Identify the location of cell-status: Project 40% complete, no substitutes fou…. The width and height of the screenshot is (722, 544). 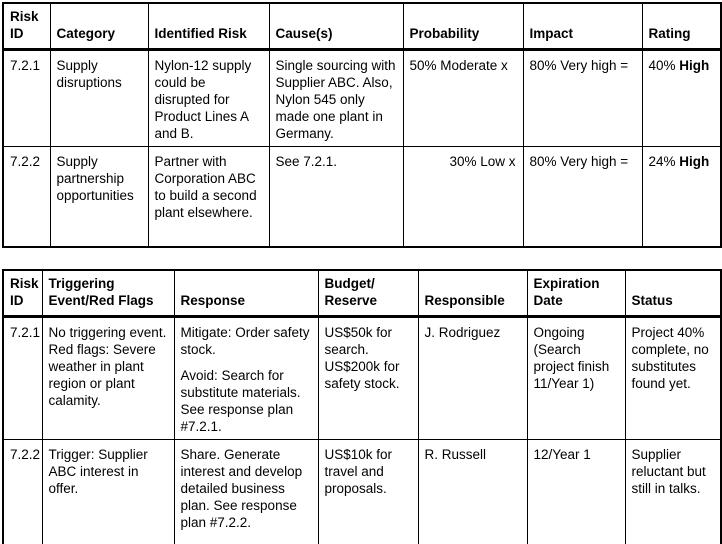
(673, 377).